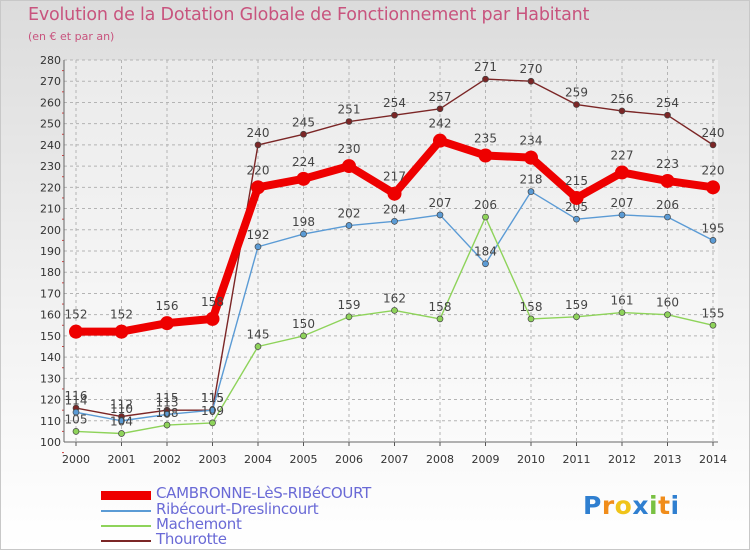 The height and width of the screenshot is (550, 750). I want to click on brand-letter: o, so click(623, 505).